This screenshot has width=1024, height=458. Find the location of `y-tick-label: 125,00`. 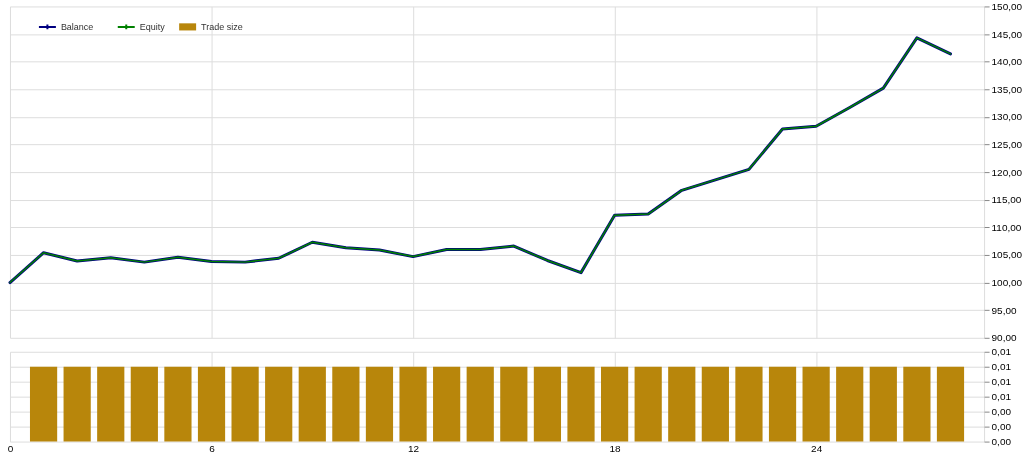

y-tick-label: 125,00 is located at coordinates (1007, 144).